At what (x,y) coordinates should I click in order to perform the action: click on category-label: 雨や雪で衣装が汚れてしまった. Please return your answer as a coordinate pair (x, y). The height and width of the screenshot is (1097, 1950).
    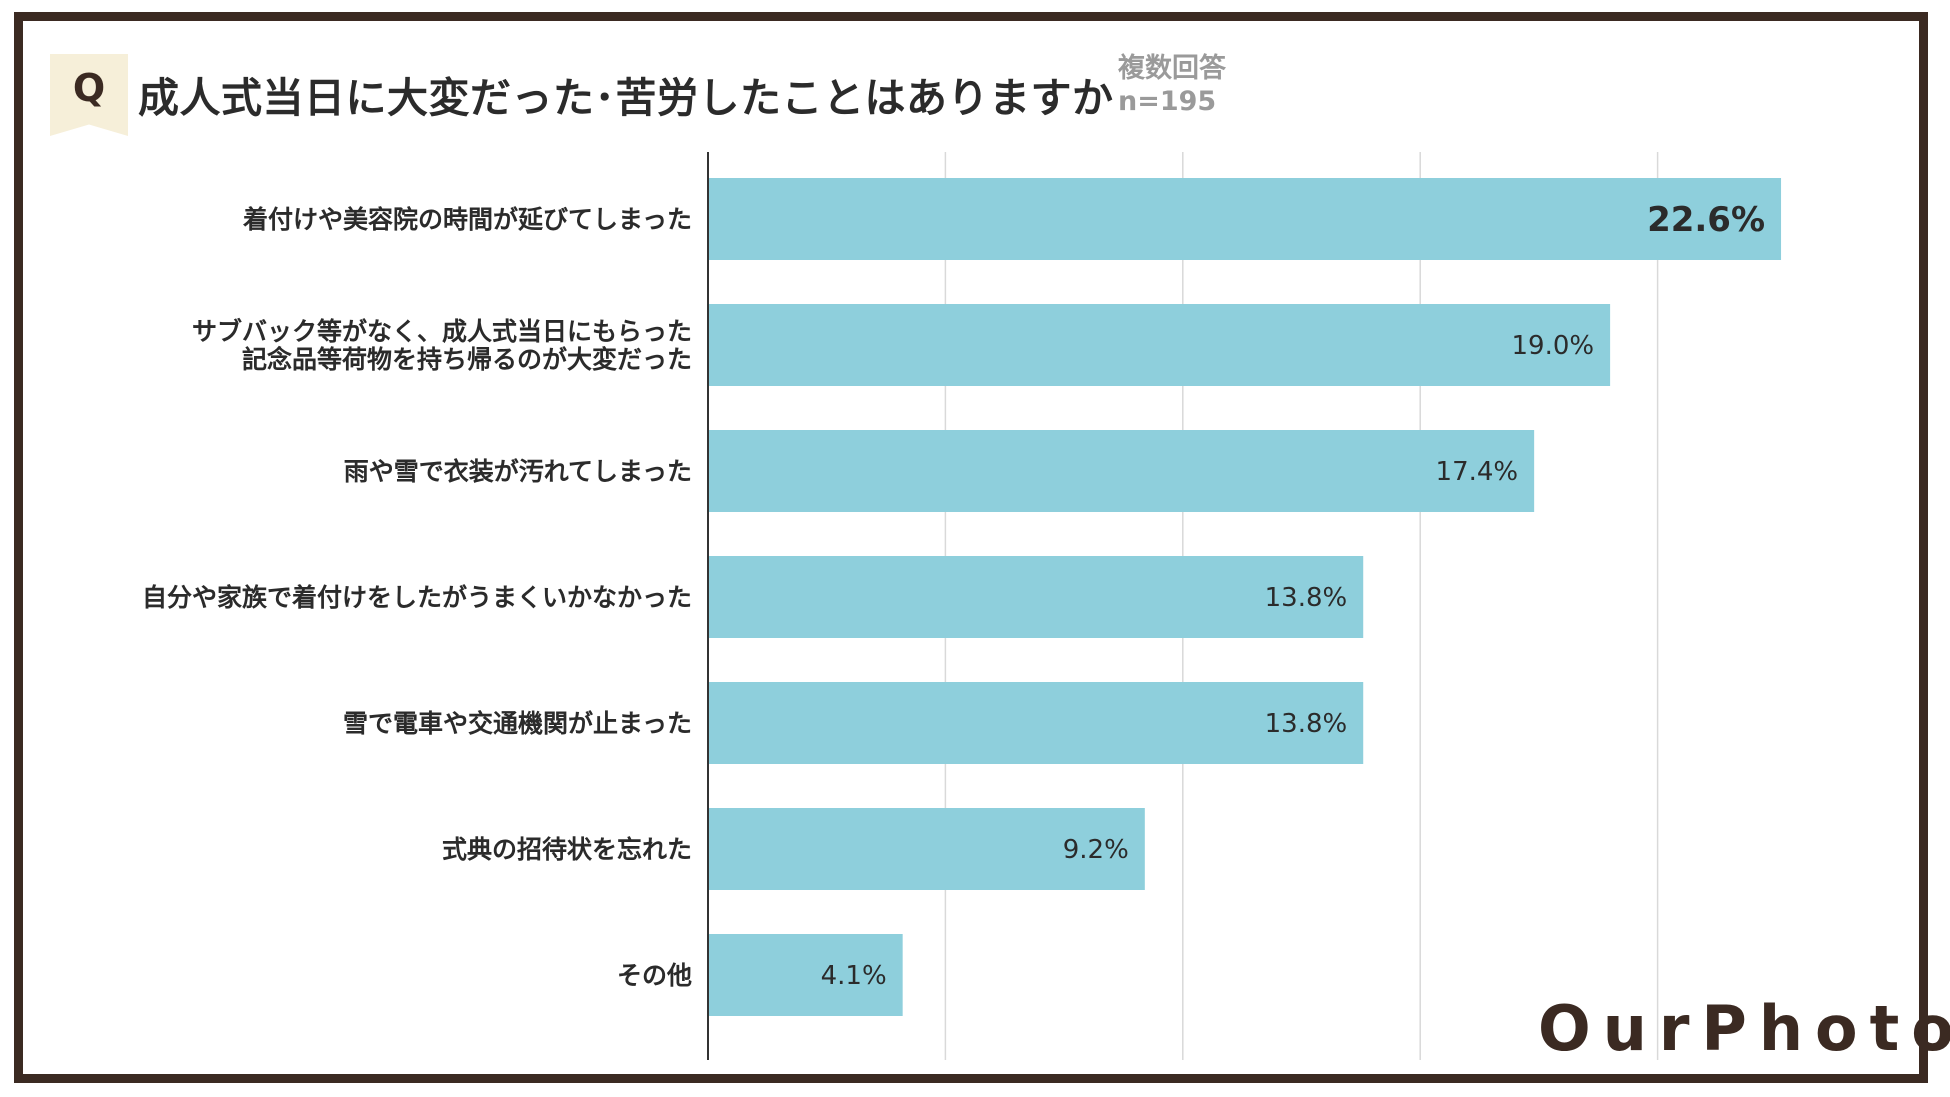
    Looking at the image, I should click on (518, 471).